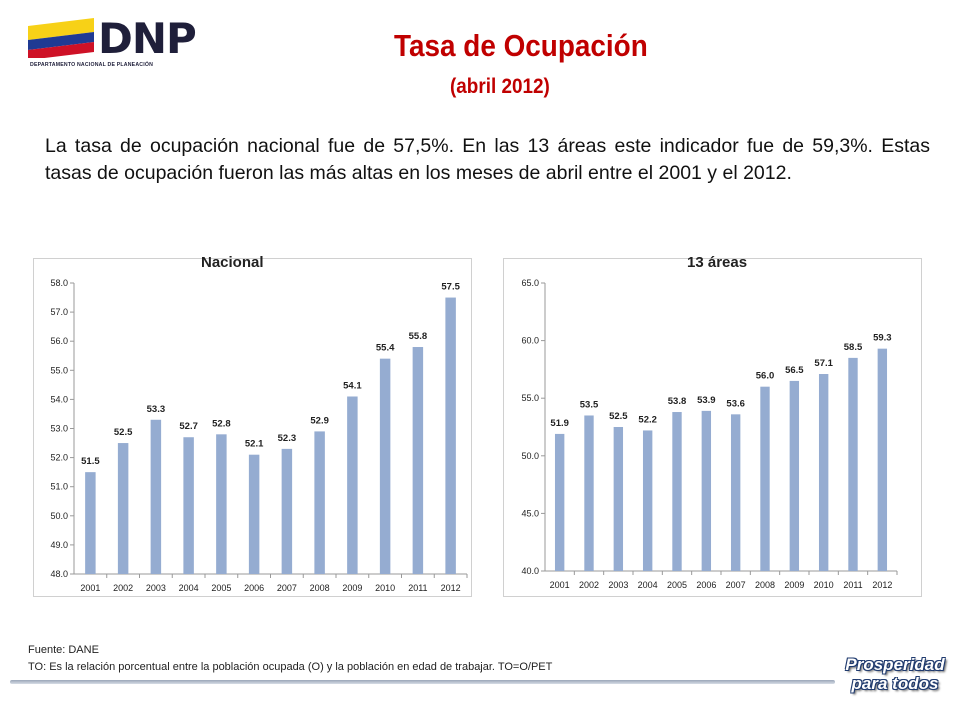 This screenshot has height=720, width=960. What do you see at coordinates (500, 86) in the screenshot?
I see `page-subtitle: (abril 2012)` at bounding box center [500, 86].